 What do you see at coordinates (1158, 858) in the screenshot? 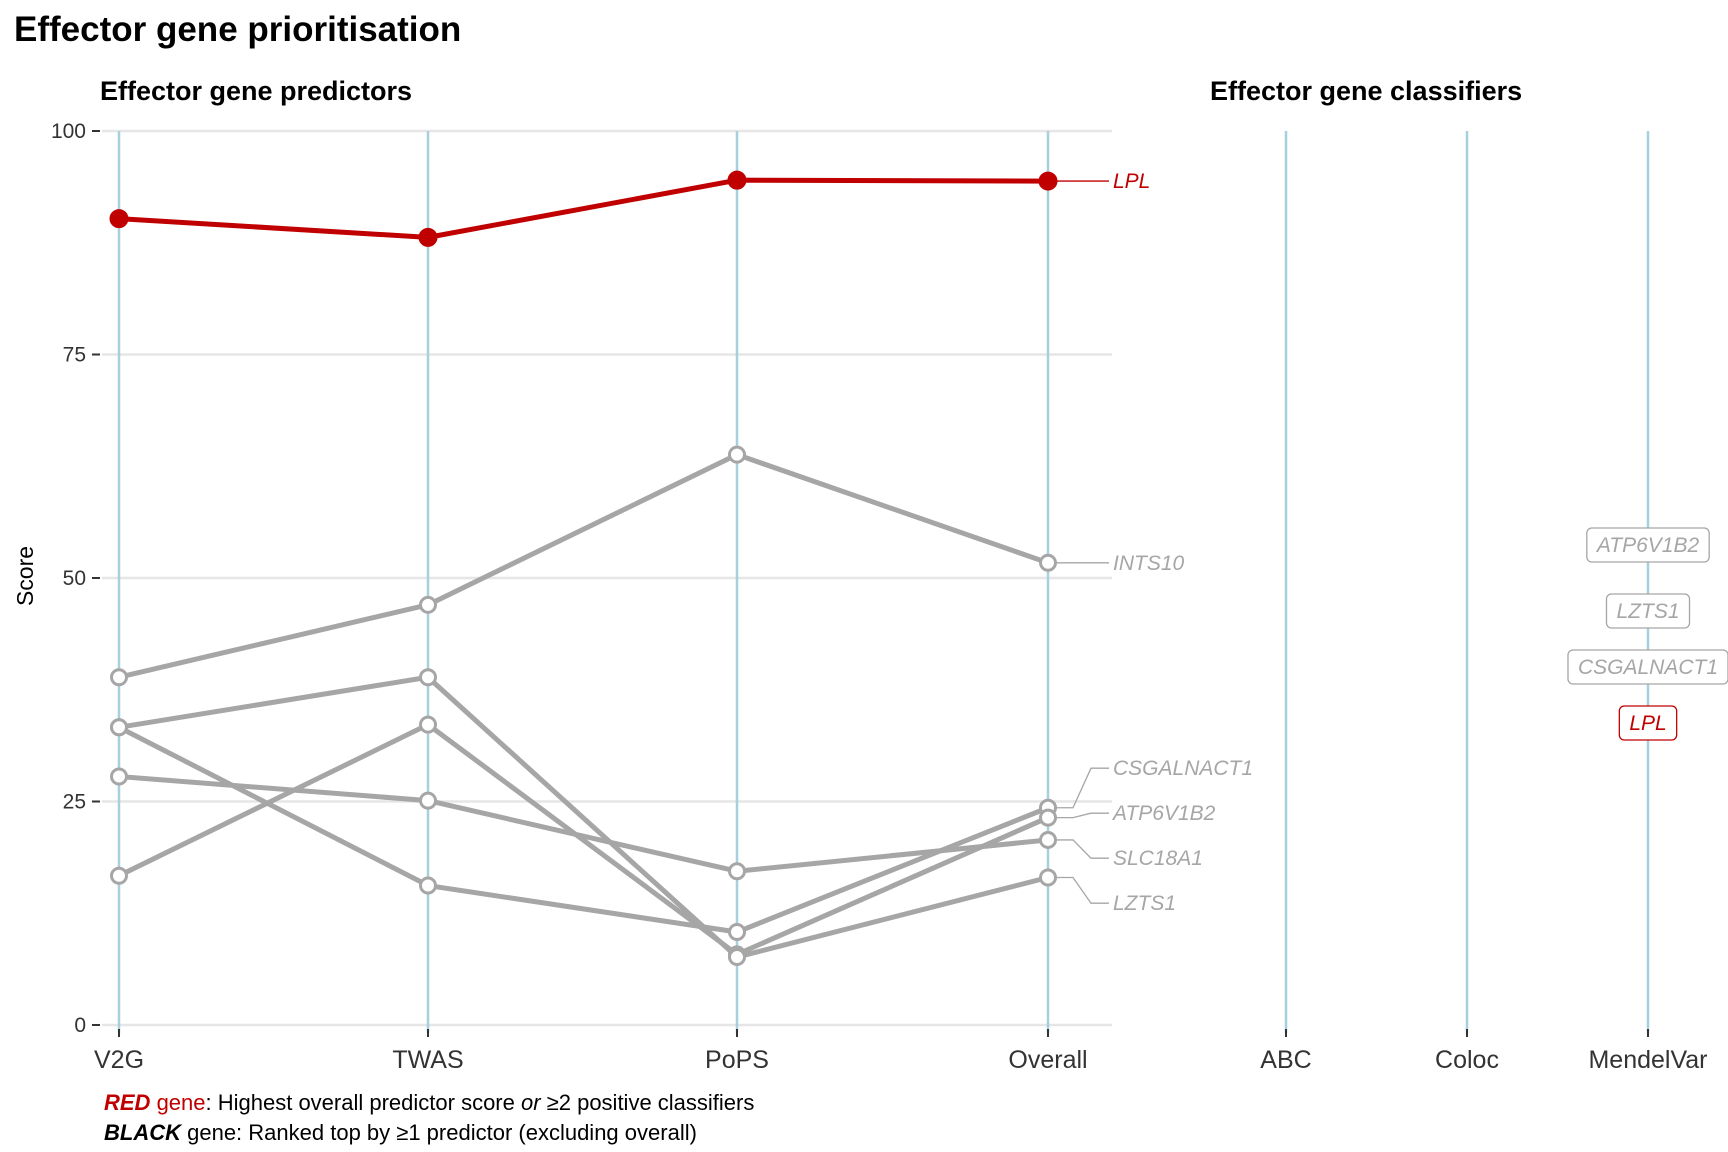
I see `gene-label: SLC18A1` at bounding box center [1158, 858].